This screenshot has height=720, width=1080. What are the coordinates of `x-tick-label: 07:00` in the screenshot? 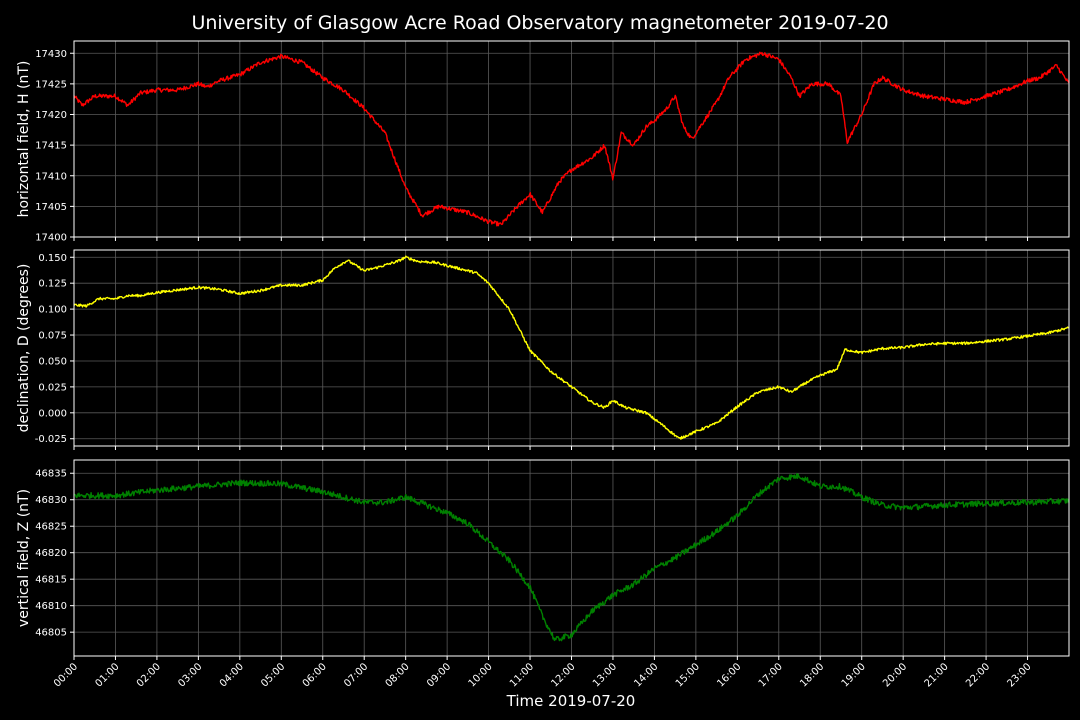 It's located at (356, 675).